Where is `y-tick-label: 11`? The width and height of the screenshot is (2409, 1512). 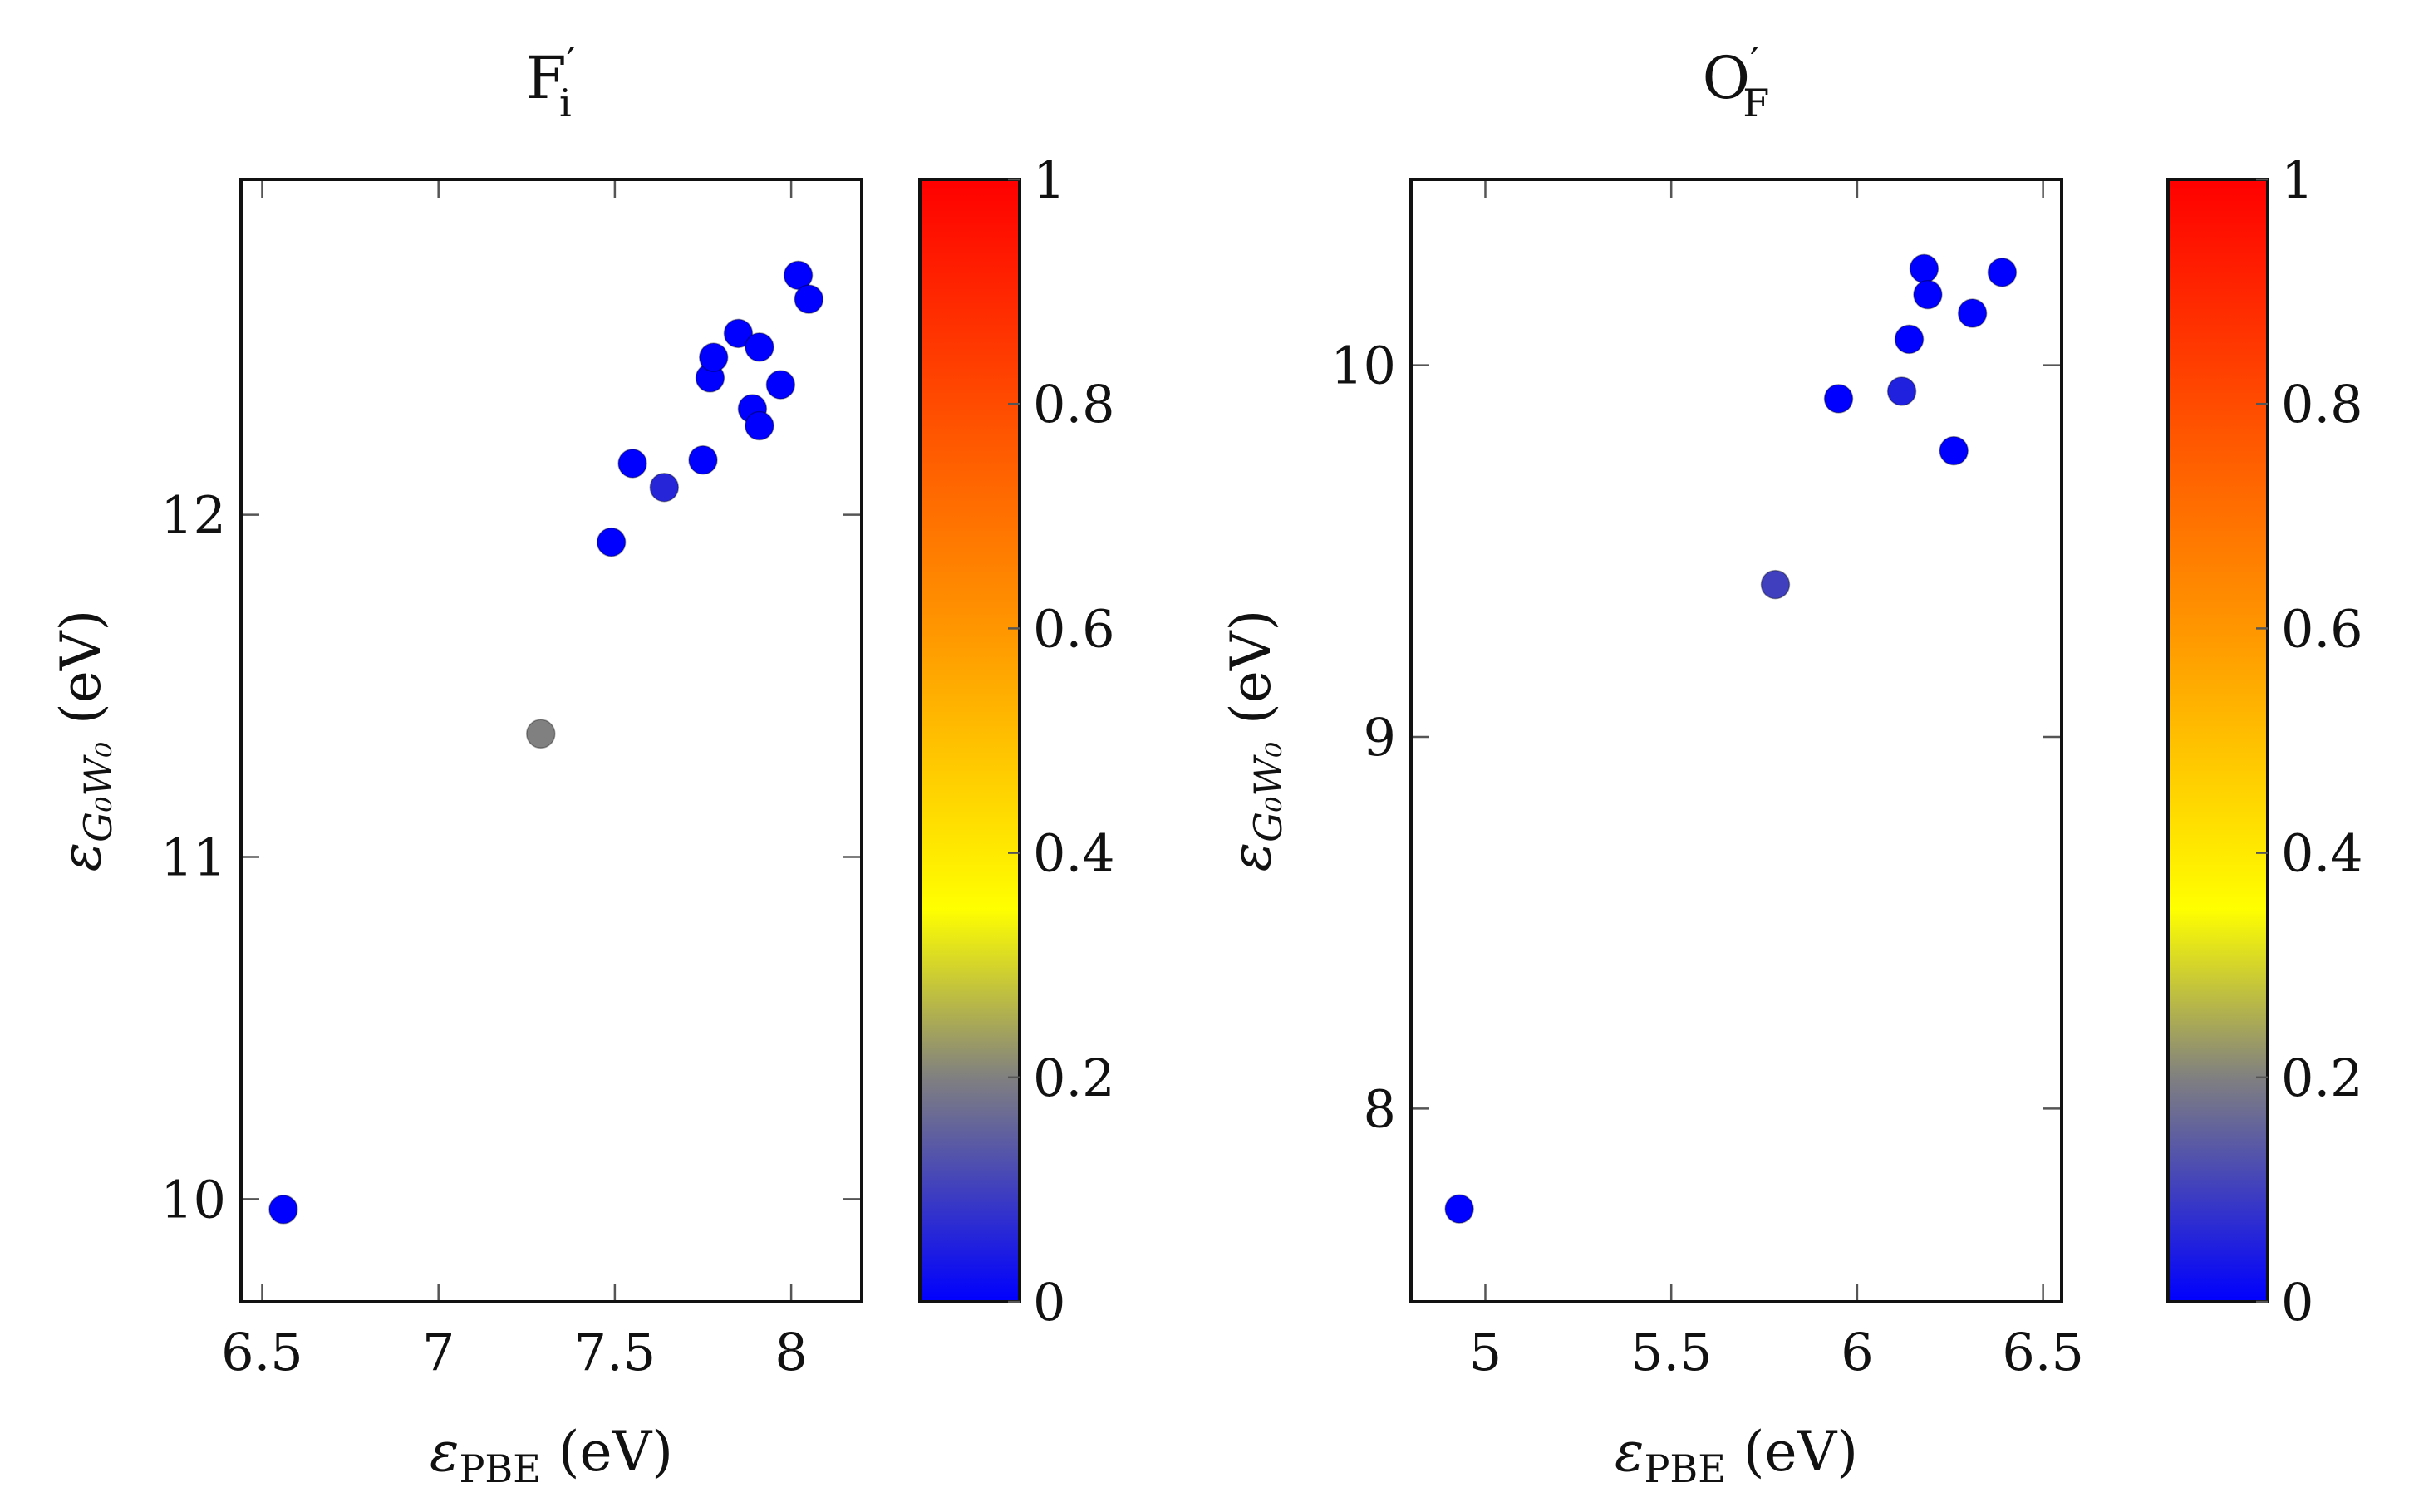 y-tick-label: 11 is located at coordinates (193, 857).